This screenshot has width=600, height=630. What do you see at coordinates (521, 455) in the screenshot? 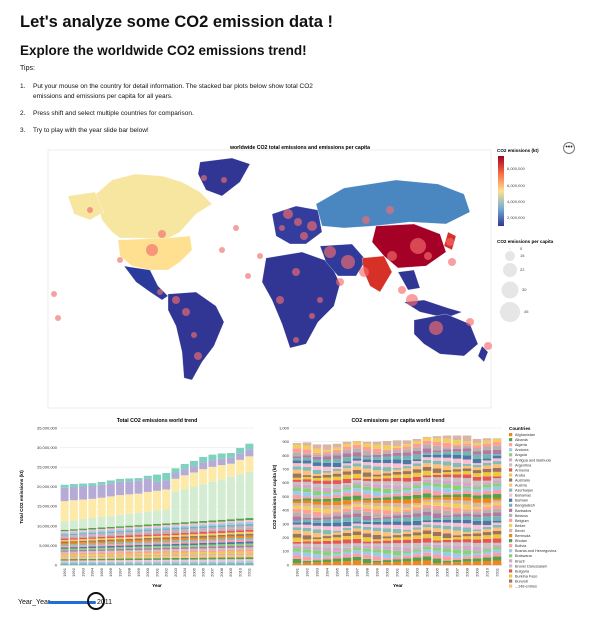
I see `legend-label: Angola` at bounding box center [521, 455].